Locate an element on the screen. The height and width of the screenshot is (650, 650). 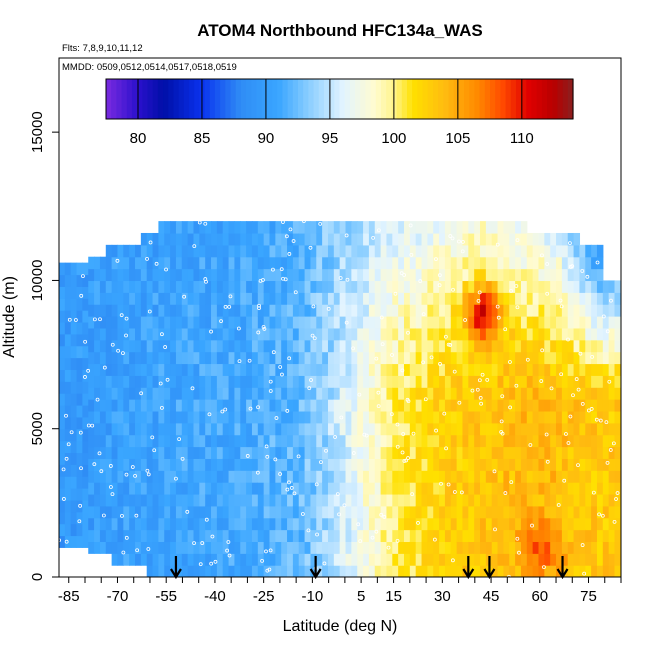
colorbar: 80 85 90 95 100 105 110 is located at coordinates (339, 112).